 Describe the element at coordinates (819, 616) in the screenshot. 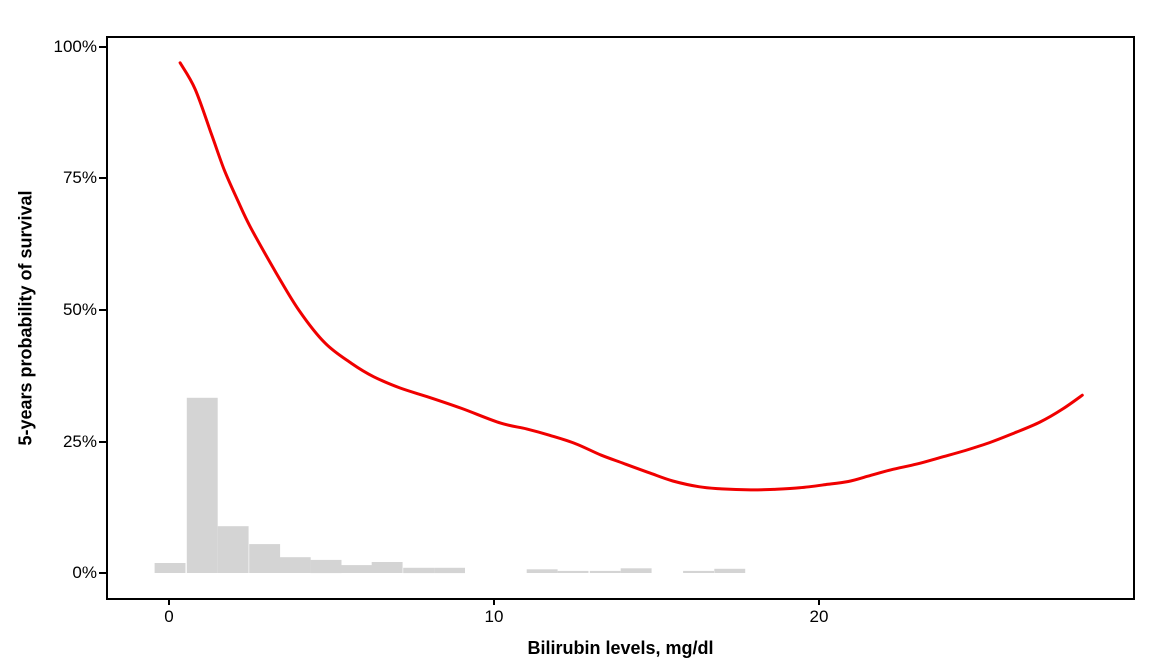

I see `x-tick-label: 20` at that location.